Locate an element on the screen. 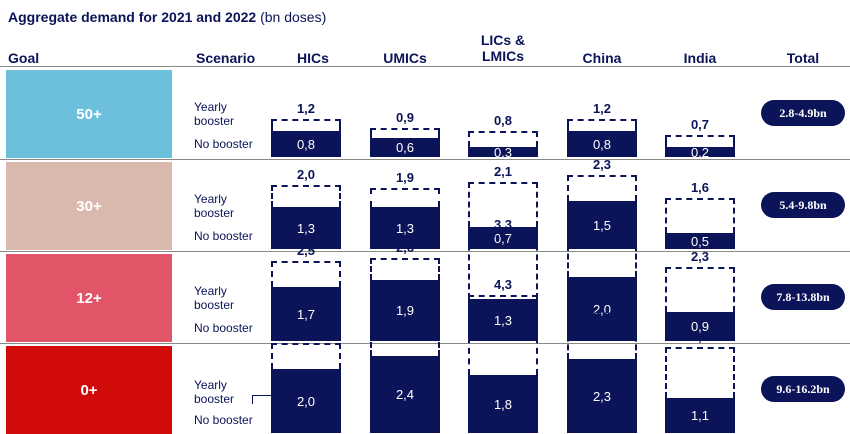 The image size is (850, 434). bar-no-booster: 0,2 is located at coordinates (700, 152).